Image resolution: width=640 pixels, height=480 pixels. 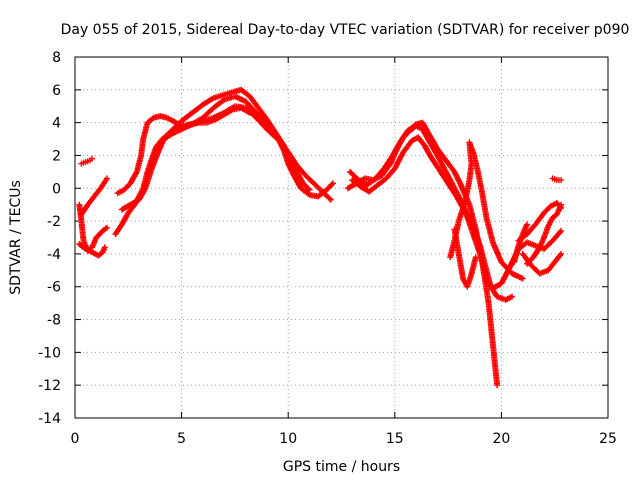 I want to click on x-tick-labels: 0 5 10 15 20 25, so click(x=344, y=439).